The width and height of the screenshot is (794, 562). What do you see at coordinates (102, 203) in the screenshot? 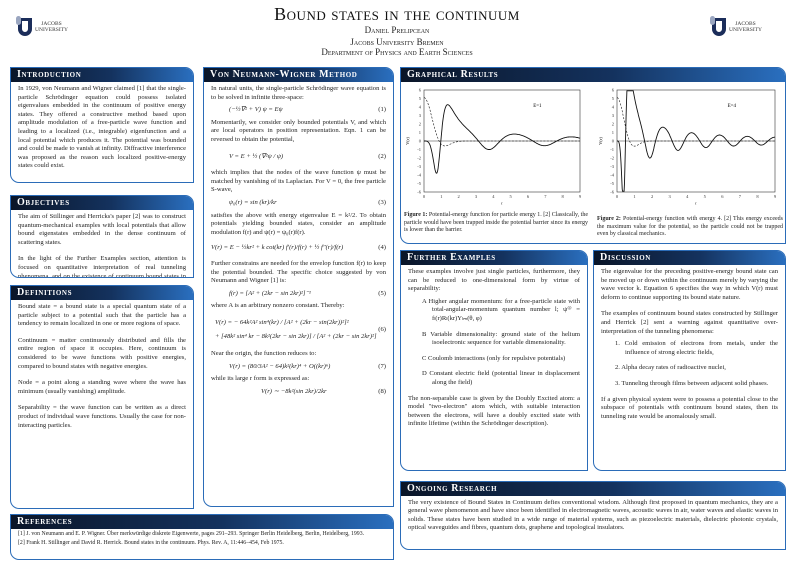
I see `section-heading: Objectives` at bounding box center [102, 203].